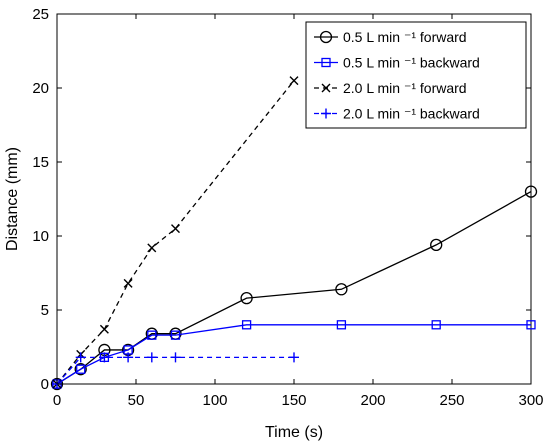 Image resolution: width=550 pixels, height=444 pixels. What do you see at coordinates (411, 63) in the screenshot?
I see `legend-label: 0.5 L min ⁻¹ backward` at bounding box center [411, 63].